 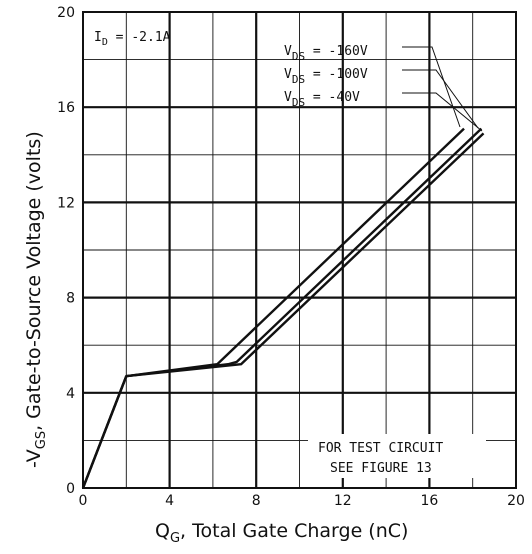 What do you see at coordinates (41, 440) in the screenshot?
I see `y-axis-label-sub: GS` at bounding box center [41, 440].